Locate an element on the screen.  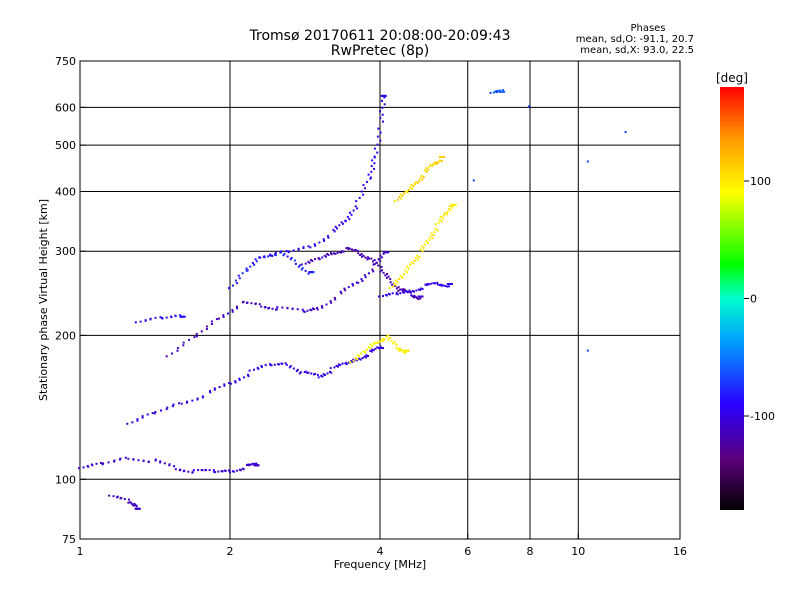
colorbar-tick-label: 0 is located at coordinates (753, 299).